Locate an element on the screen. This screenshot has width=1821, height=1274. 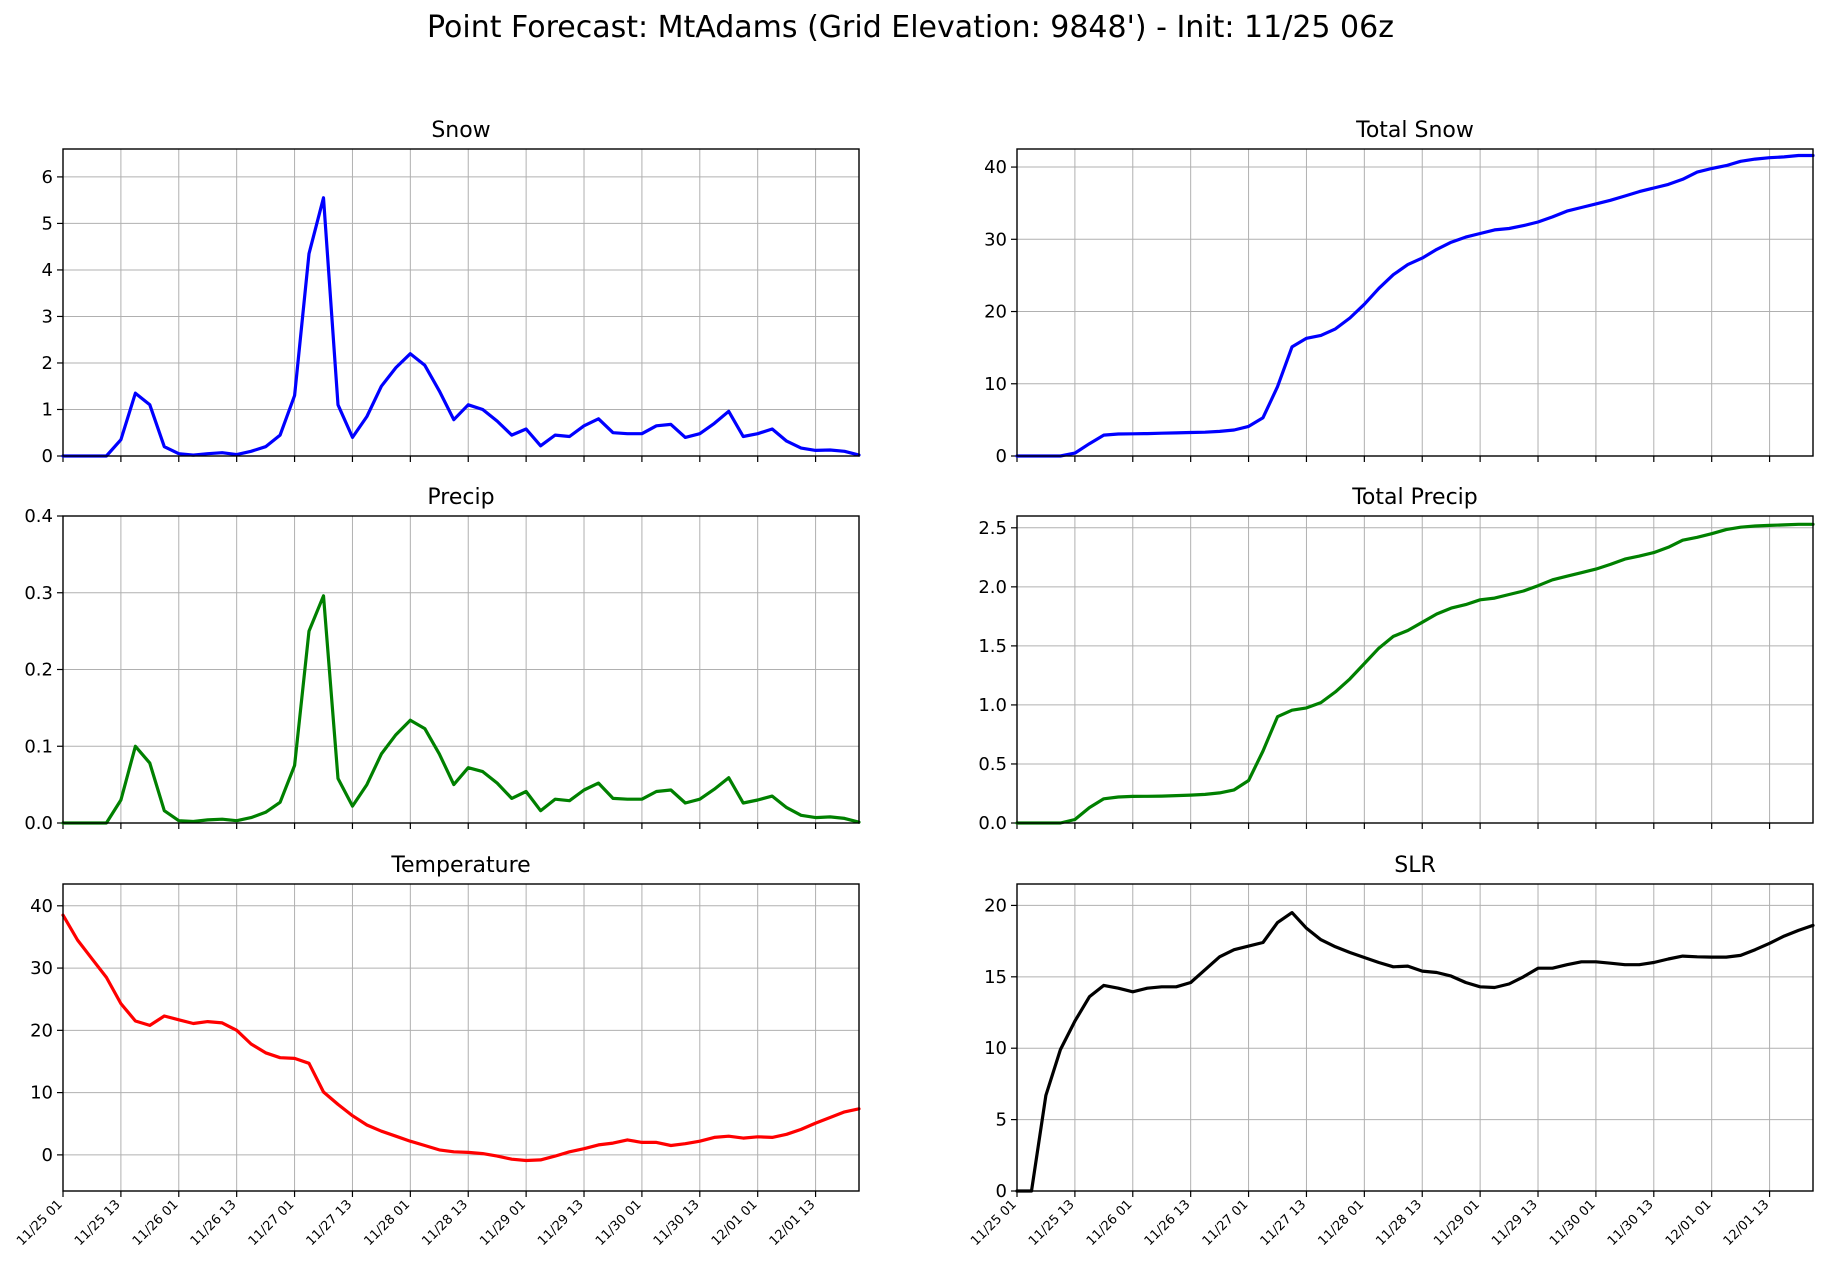
y-tick-label: 4 is located at coordinates (47, 270).